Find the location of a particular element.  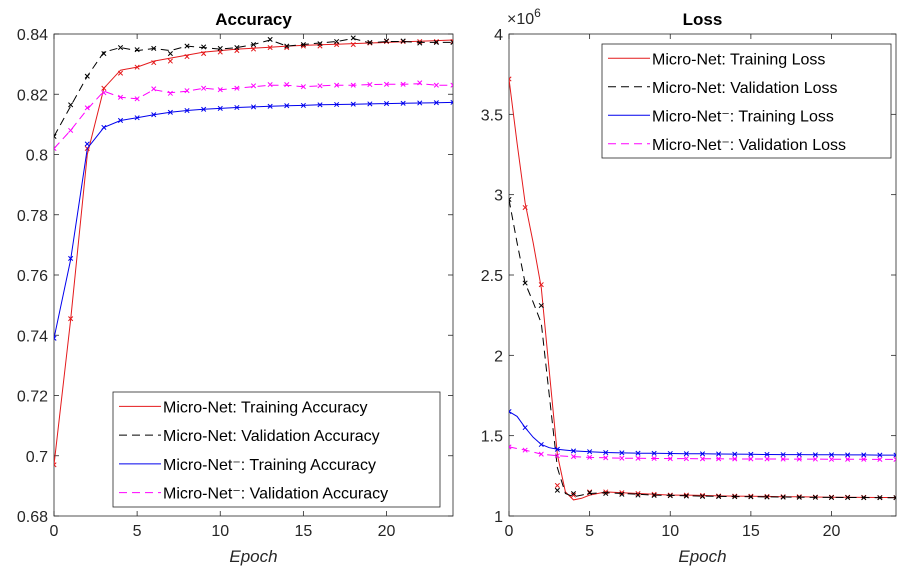

x-tick-label: 0 is located at coordinates (54, 531).